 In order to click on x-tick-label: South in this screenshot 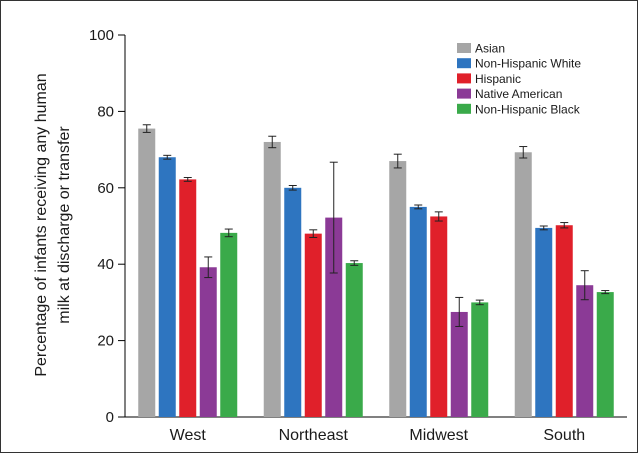, I will do `click(564, 435)`.